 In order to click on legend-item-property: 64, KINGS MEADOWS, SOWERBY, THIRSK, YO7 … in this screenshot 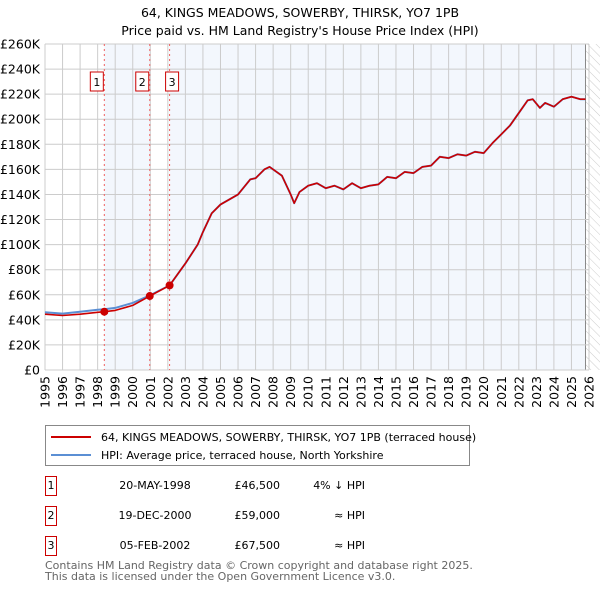, I will do `click(263, 437)`.